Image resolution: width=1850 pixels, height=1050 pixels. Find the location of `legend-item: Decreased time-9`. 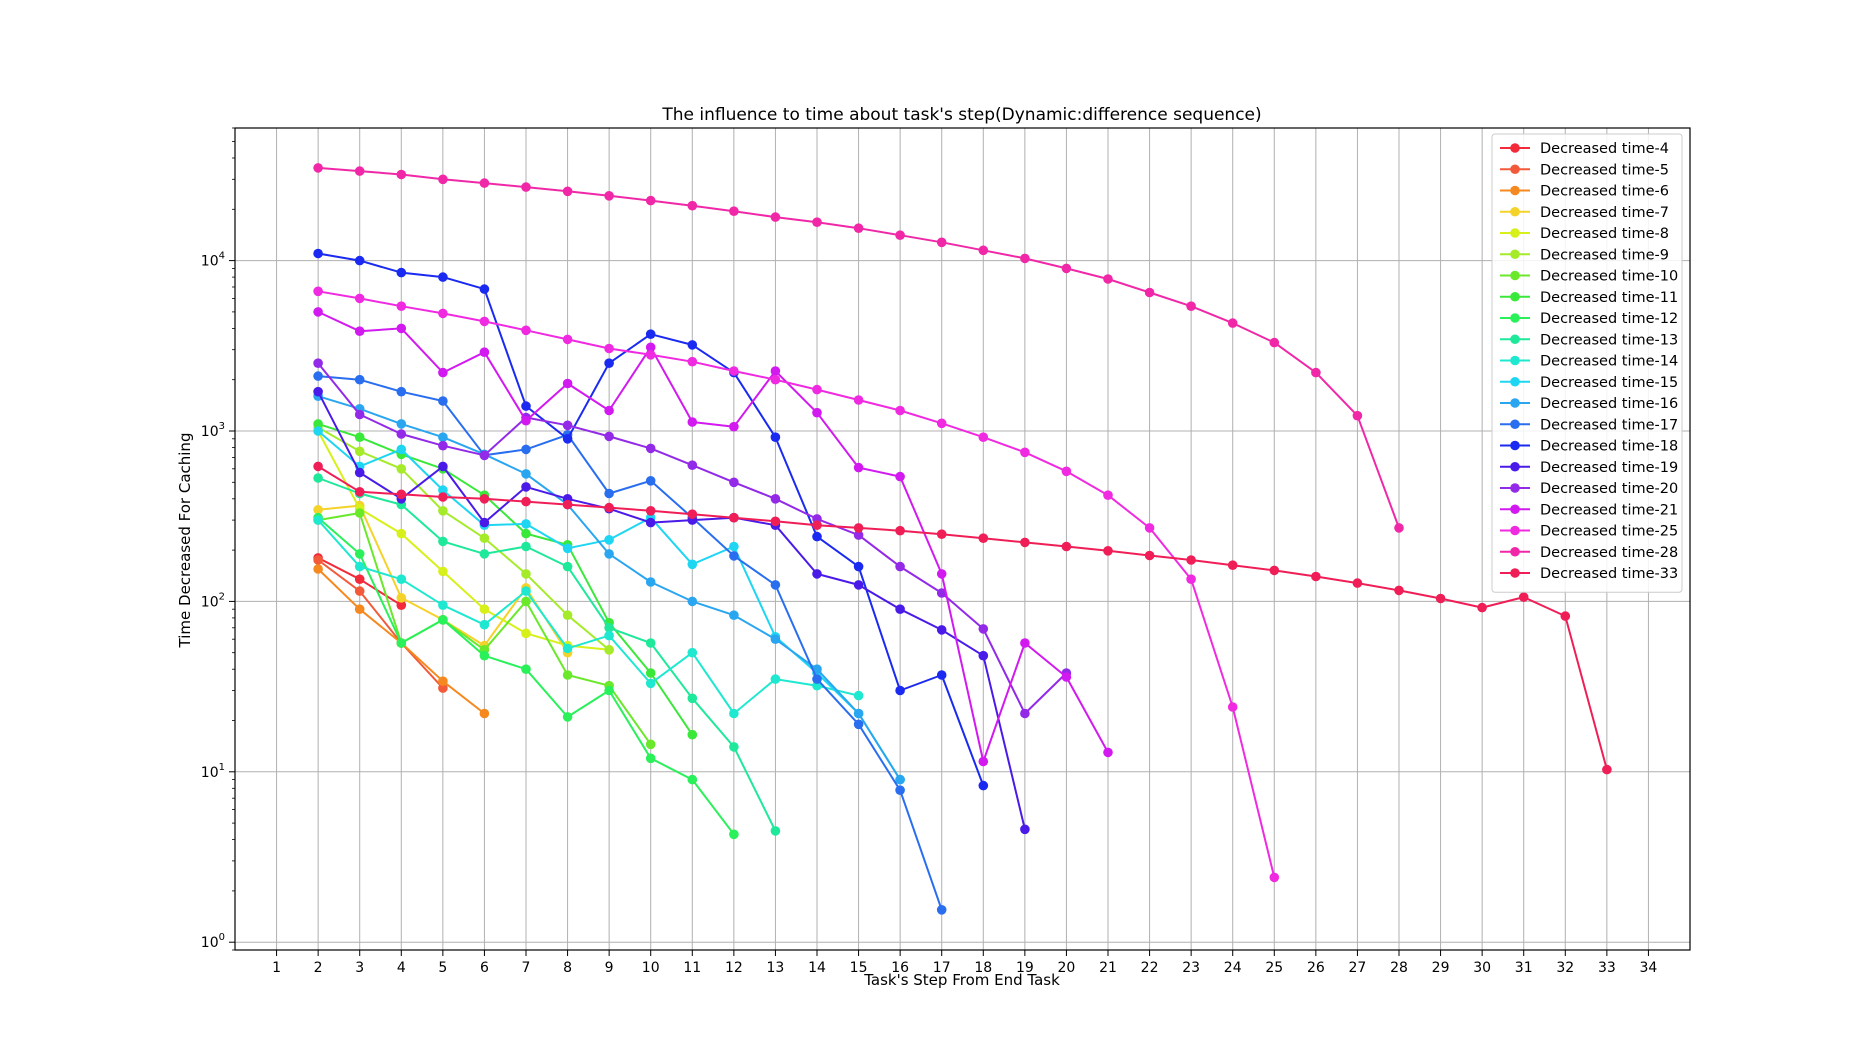

legend-item: Decreased time-9 is located at coordinates (1584, 255).